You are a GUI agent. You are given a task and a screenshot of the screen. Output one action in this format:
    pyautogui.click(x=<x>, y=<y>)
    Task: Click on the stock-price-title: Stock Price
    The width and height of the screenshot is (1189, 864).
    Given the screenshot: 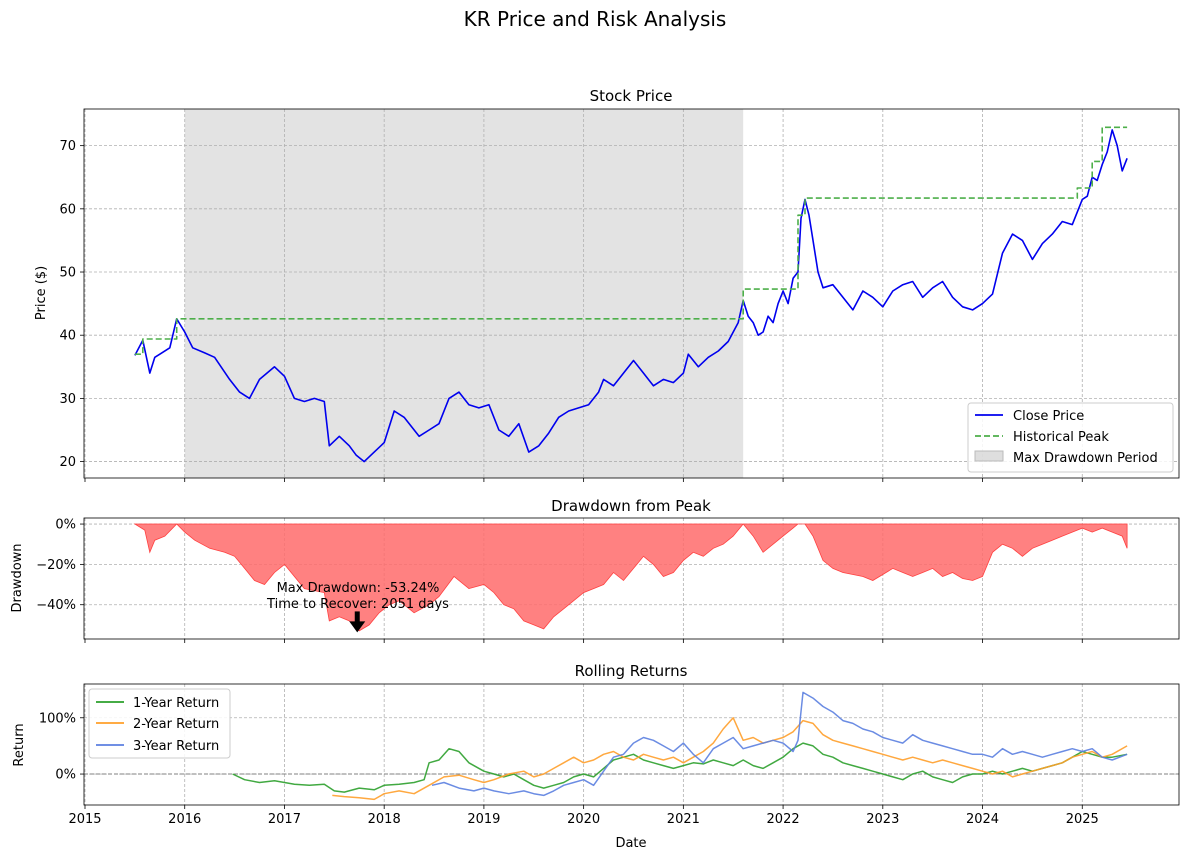 What is the action you would take?
    pyautogui.click(x=631, y=96)
    